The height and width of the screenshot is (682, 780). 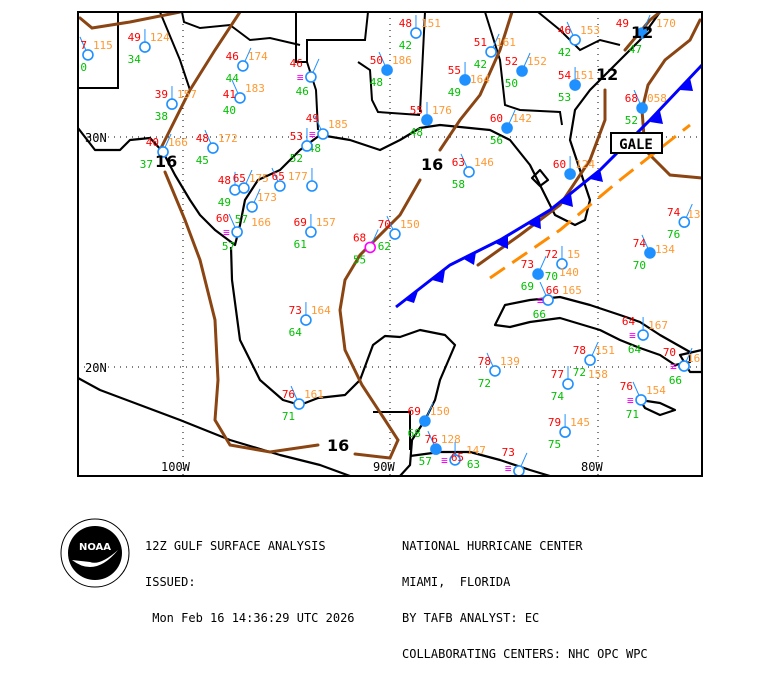 What do you see at coordinates (693, 214) in the screenshot?
I see `pressure: 13` at bounding box center [693, 214].